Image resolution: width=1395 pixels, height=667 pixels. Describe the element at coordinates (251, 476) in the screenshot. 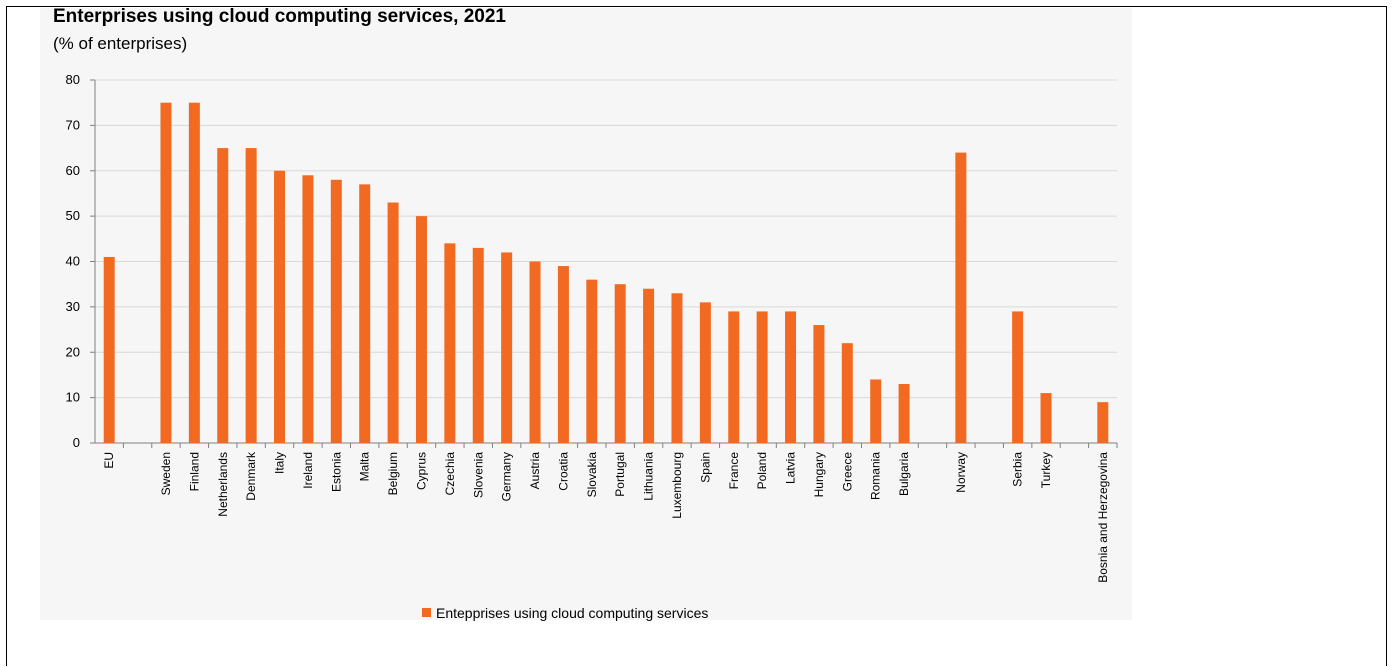

I see `x-category-label: Denmark` at that location.